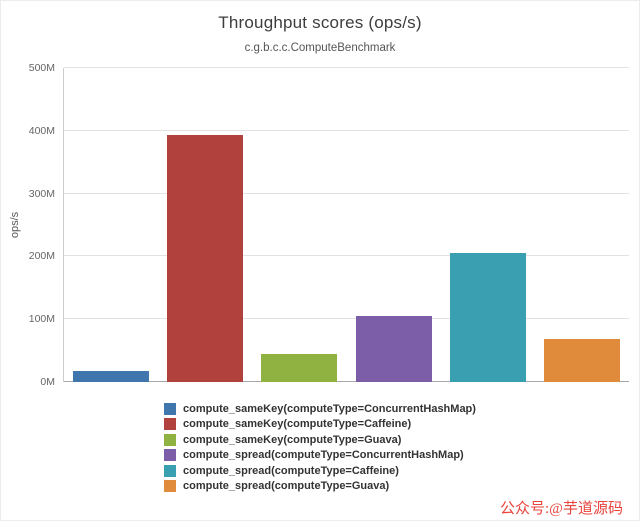 This screenshot has width=640, height=521. I want to click on chart-title: Throughput scores (ops/s), so click(320, 22).